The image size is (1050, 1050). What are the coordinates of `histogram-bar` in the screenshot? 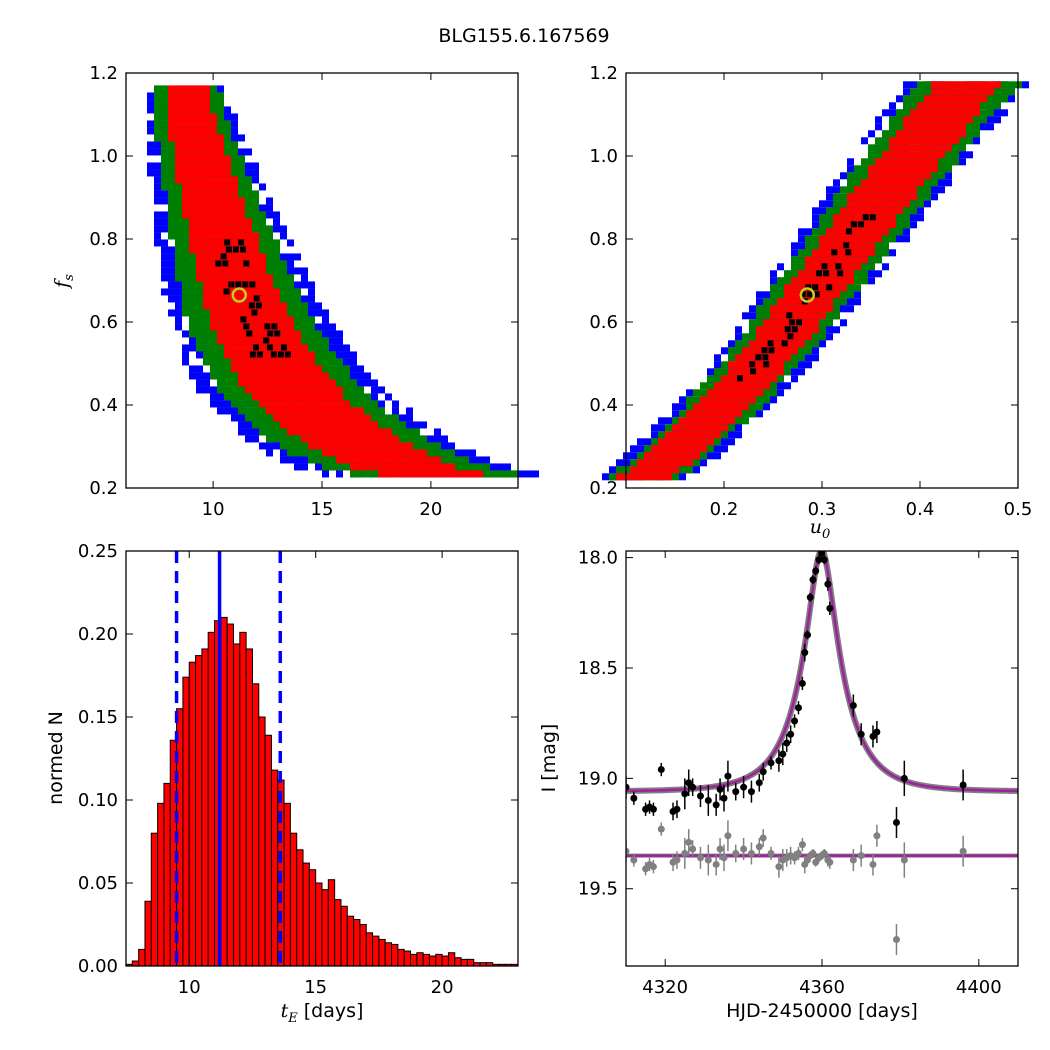 It's located at (211, 799).